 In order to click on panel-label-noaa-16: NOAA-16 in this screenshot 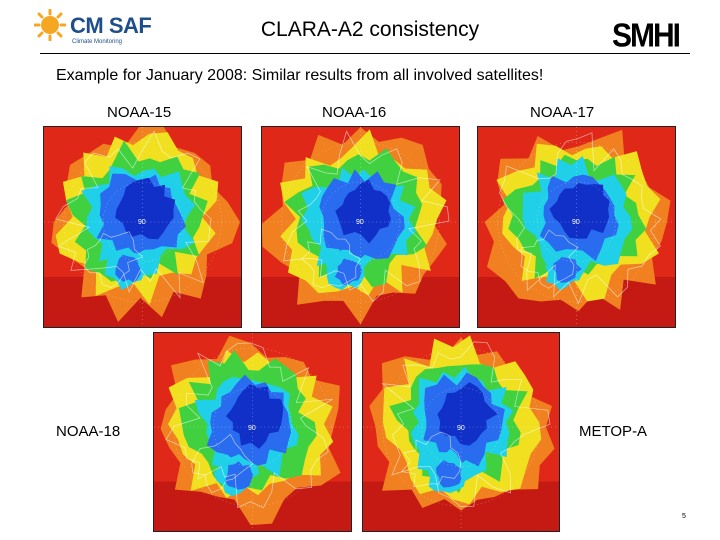, I will do `click(354, 112)`.